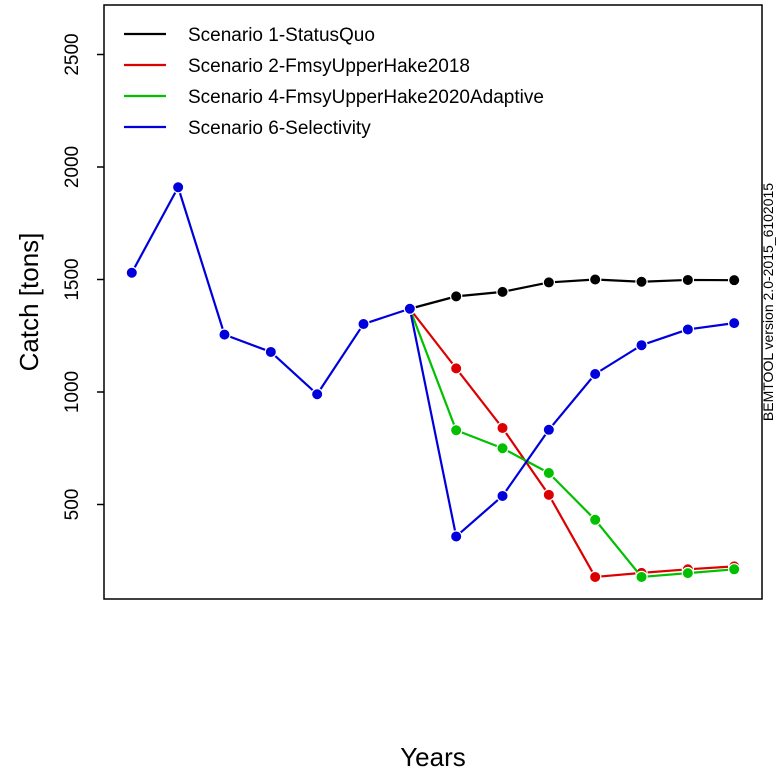 The image size is (781, 773). I want to click on y-tick-label: 2000, so click(72, 167).